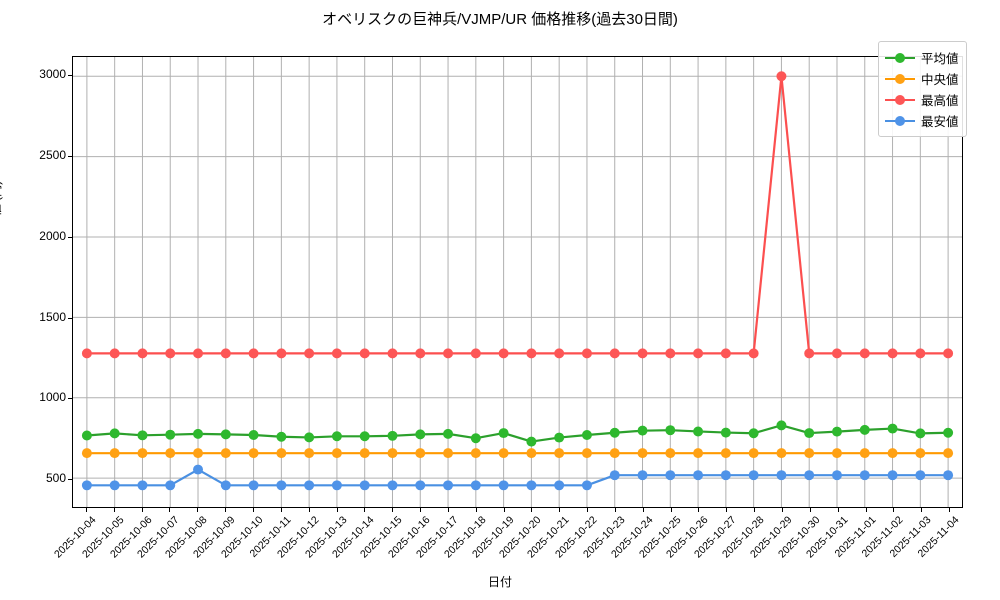 The height and width of the screenshot is (600, 1000). Describe the element at coordinates (922, 120) in the screenshot. I see `legend-item-3: 最安値` at that location.